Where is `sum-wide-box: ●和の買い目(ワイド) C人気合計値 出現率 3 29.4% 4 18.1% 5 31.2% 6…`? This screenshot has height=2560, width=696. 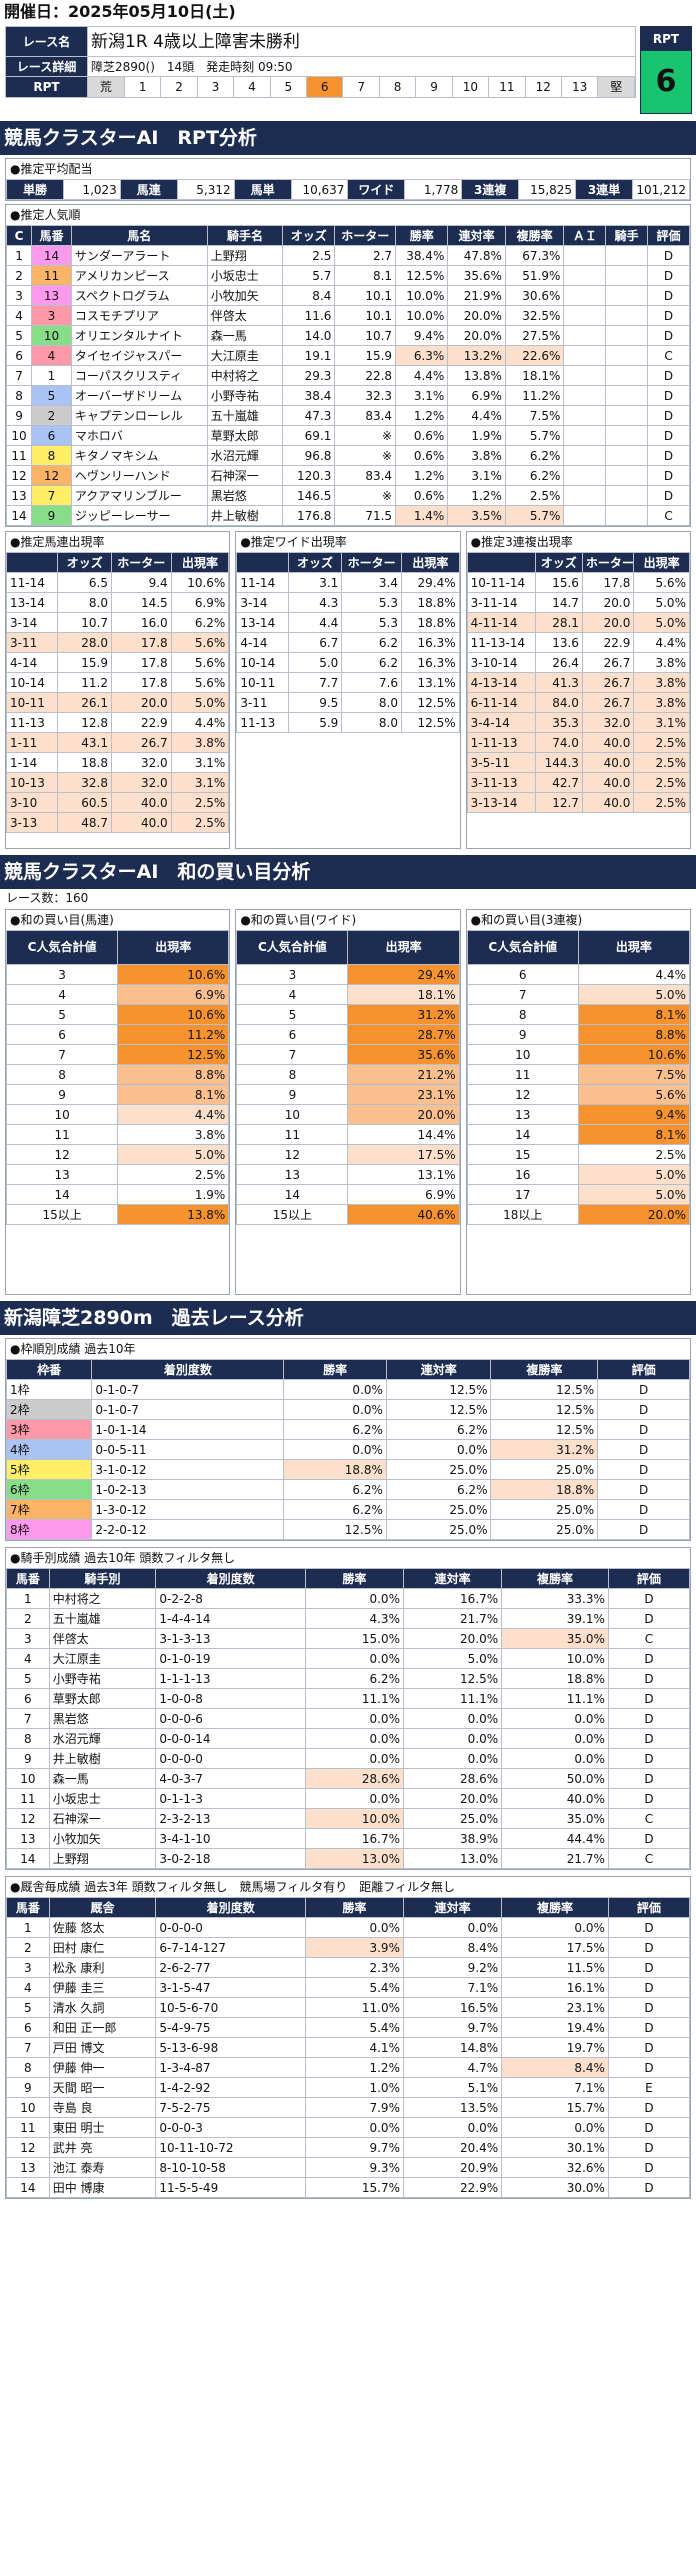 sum-wide-box: ●和の買い目(ワイド) C人気合計値 出現率 3 29.4% 4 18.1% 5 31.2% 6… is located at coordinates (348, 1102).